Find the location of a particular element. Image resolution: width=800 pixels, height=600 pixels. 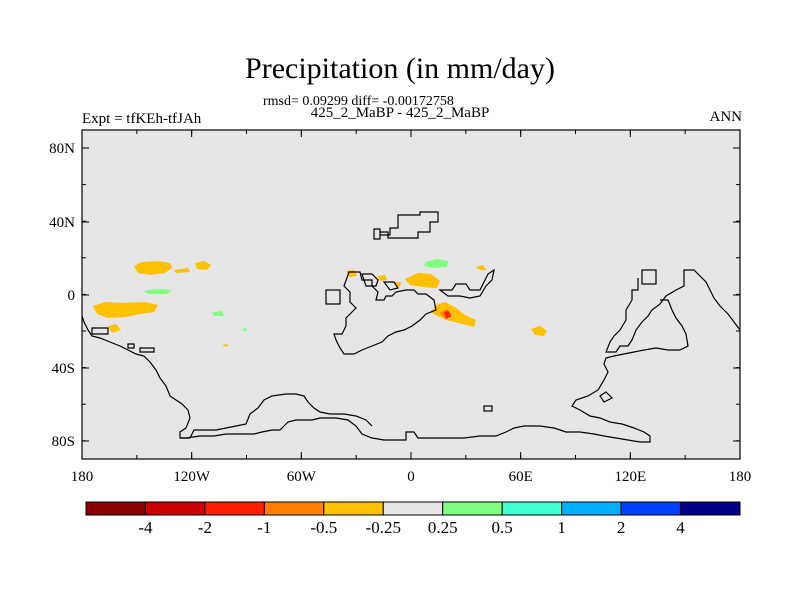

x-tick-label: 120W is located at coordinates (192, 477).